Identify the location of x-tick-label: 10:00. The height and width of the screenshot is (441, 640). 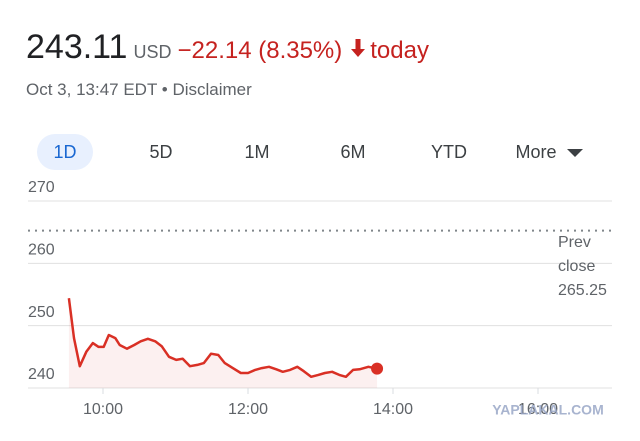
(103, 409).